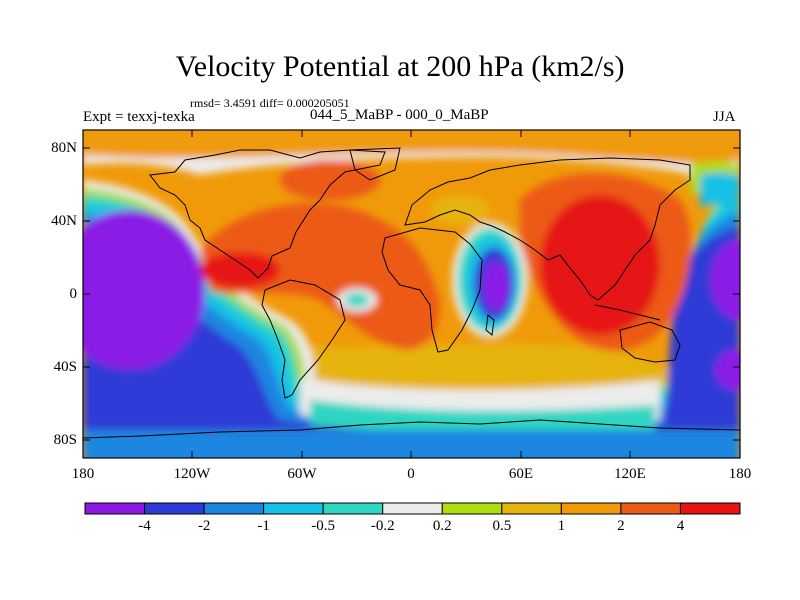 Image resolution: width=800 pixels, height=600 pixels. What do you see at coordinates (144, 526) in the screenshot?
I see `colorbar-tick-label: -4` at bounding box center [144, 526].